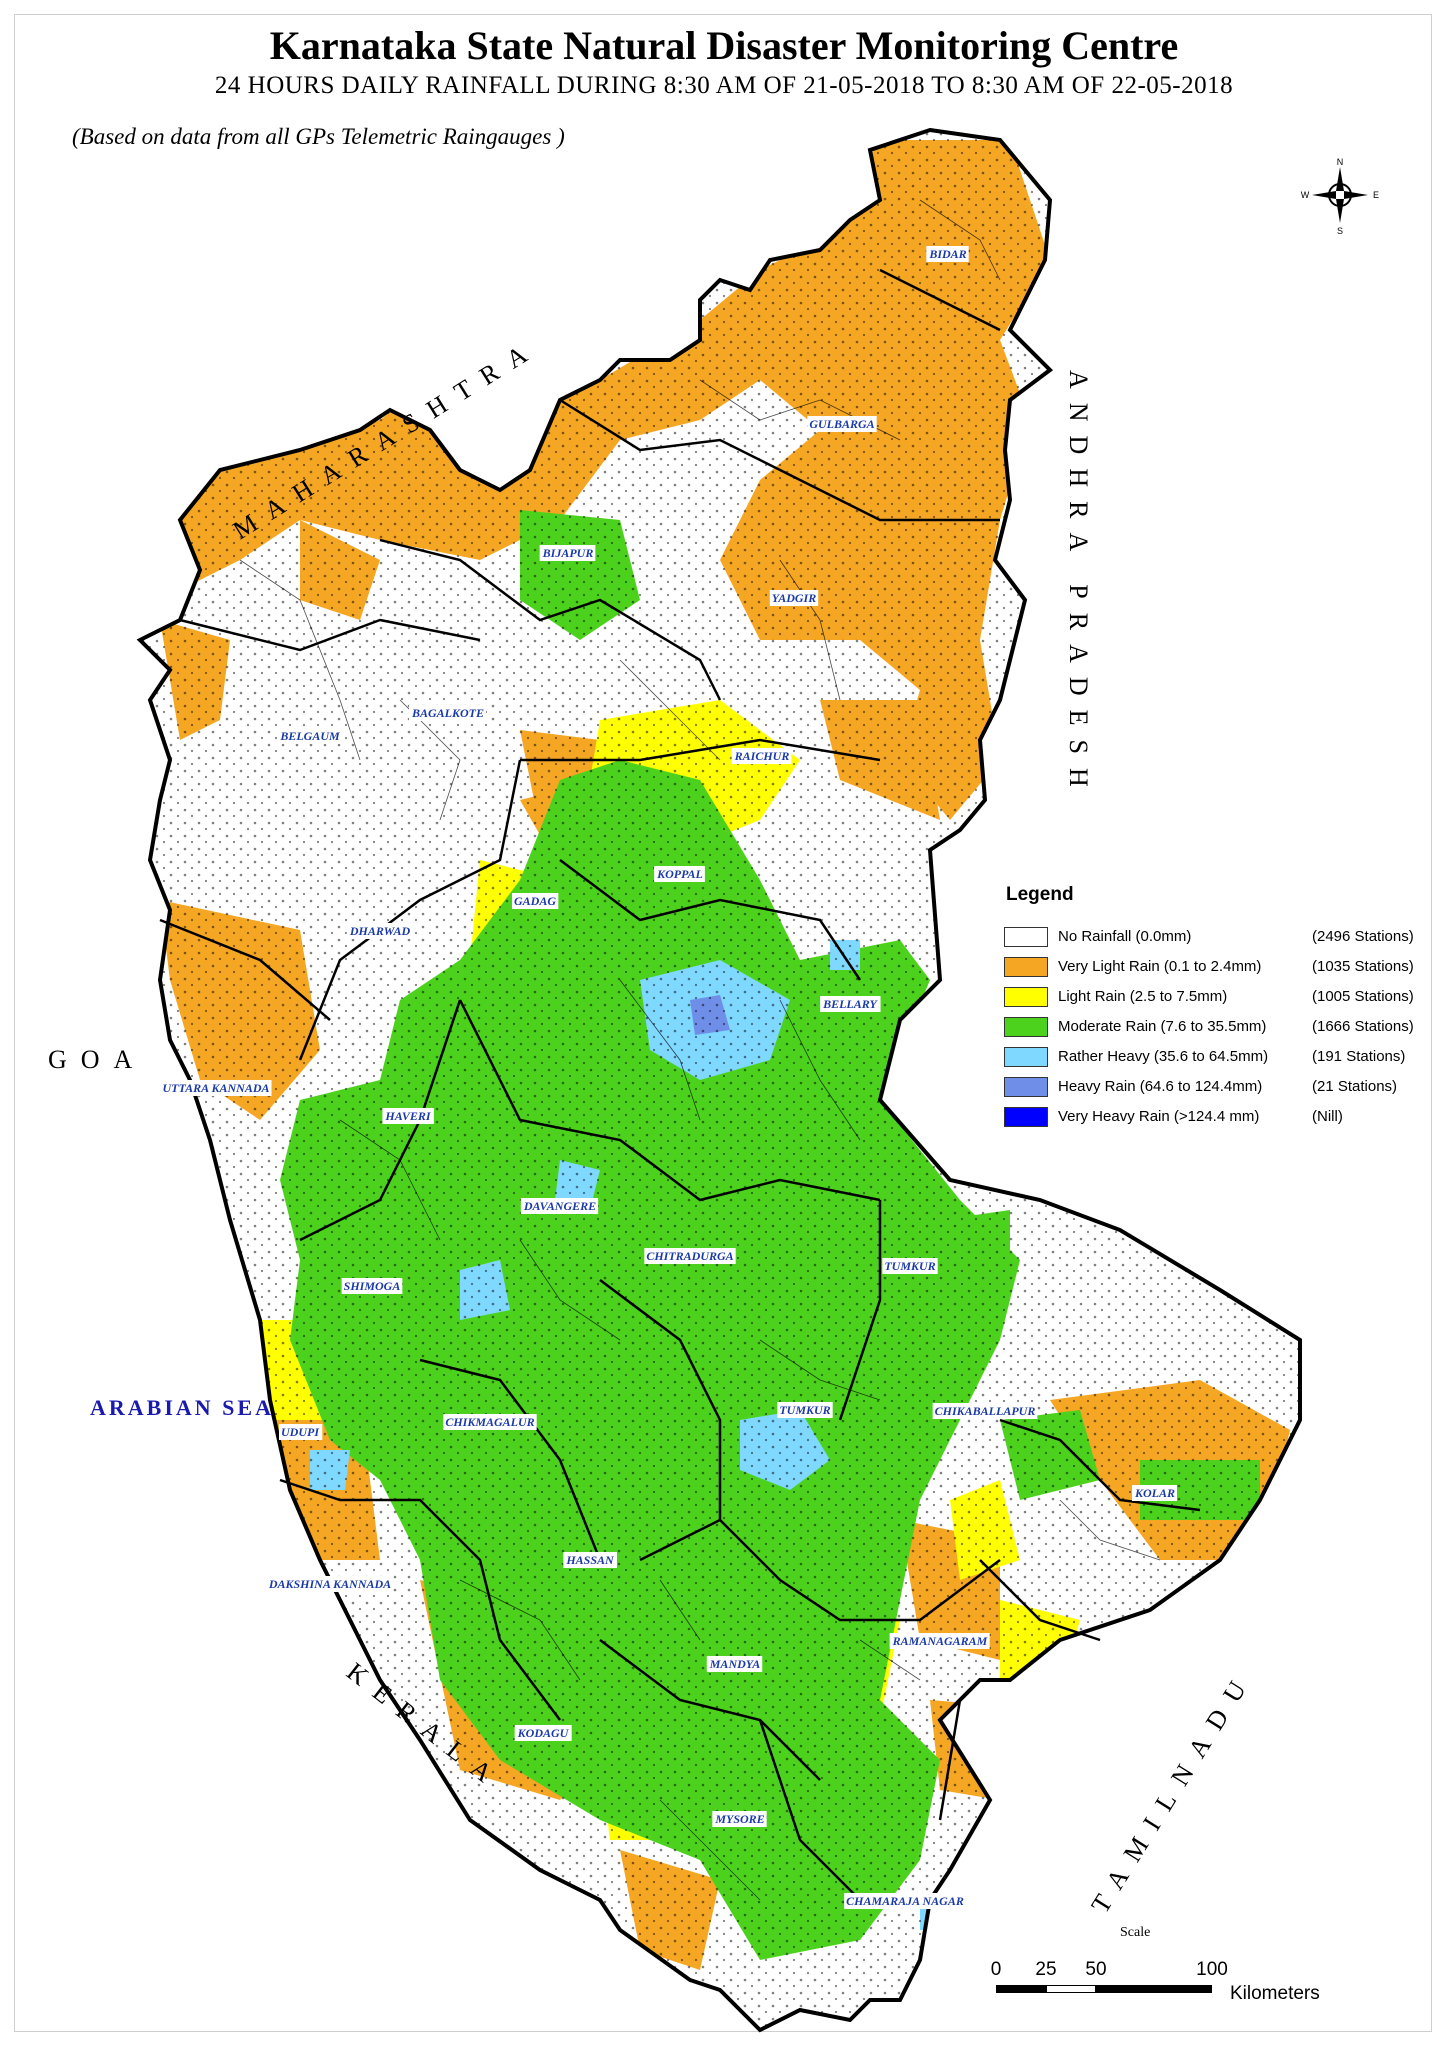 This screenshot has height=2048, width=1448. What do you see at coordinates (1096, 1969) in the screenshot?
I see `scale-tick: 50` at bounding box center [1096, 1969].